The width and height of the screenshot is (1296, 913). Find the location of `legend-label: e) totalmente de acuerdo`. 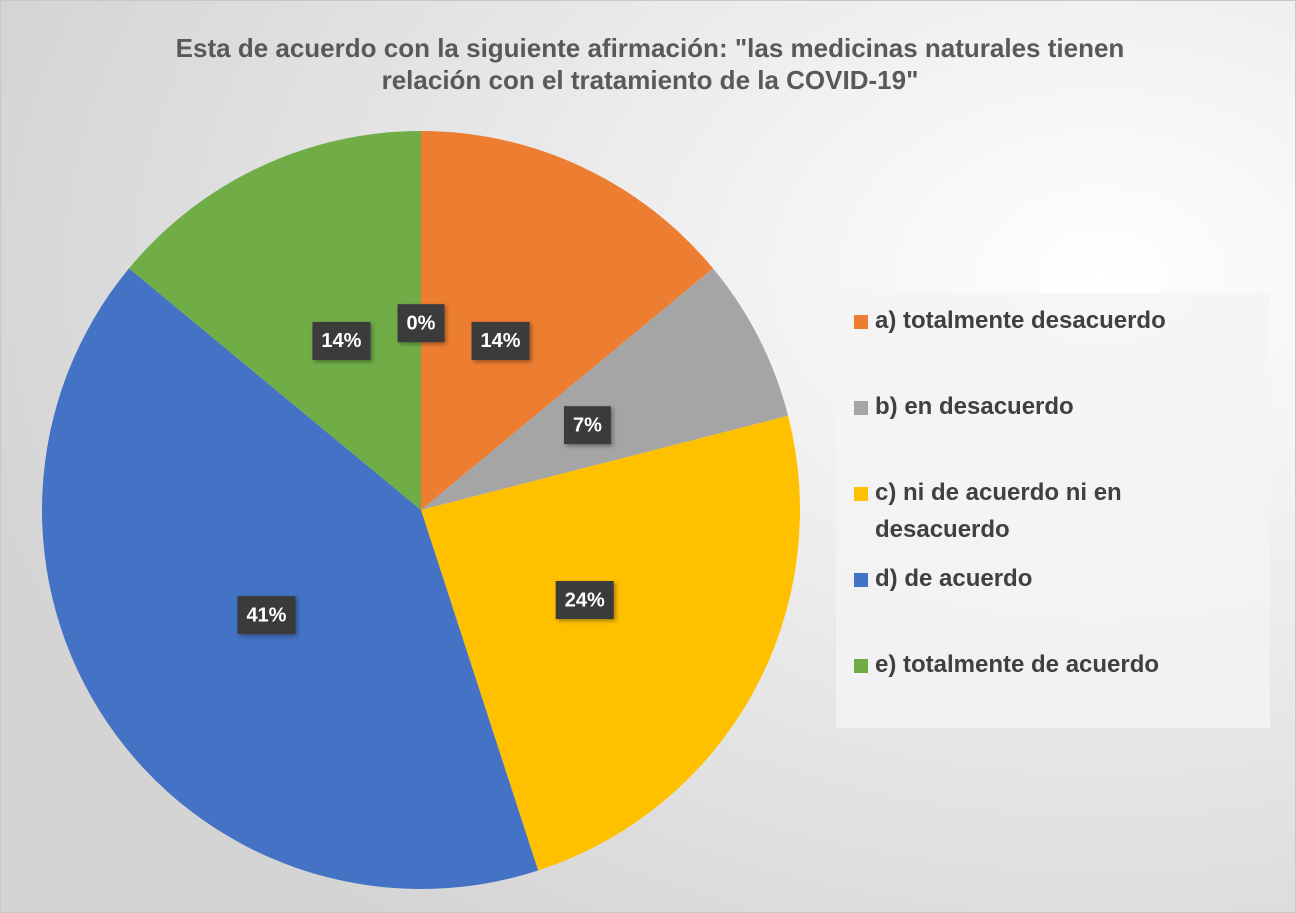

legend-label: e) totalmente de acuerdo is located at coordinates (1017, 664).